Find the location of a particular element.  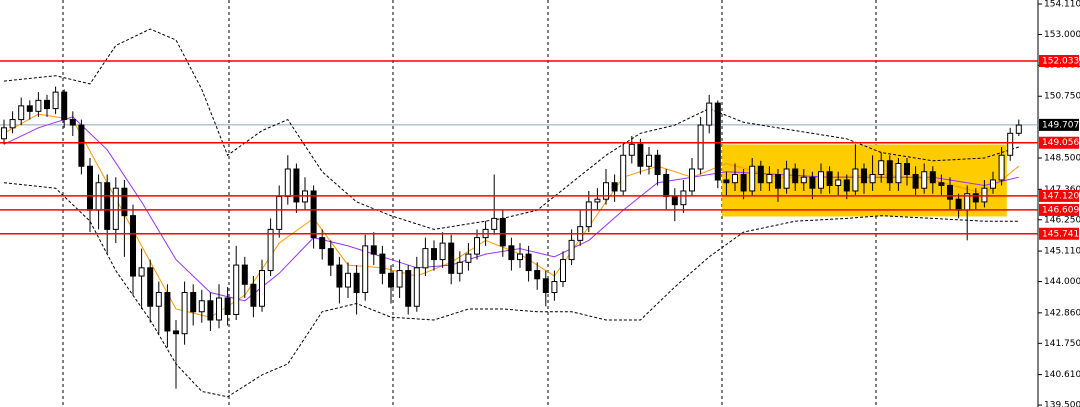

y-tick-label: 145.110 is located at coordinates (1062, 252).